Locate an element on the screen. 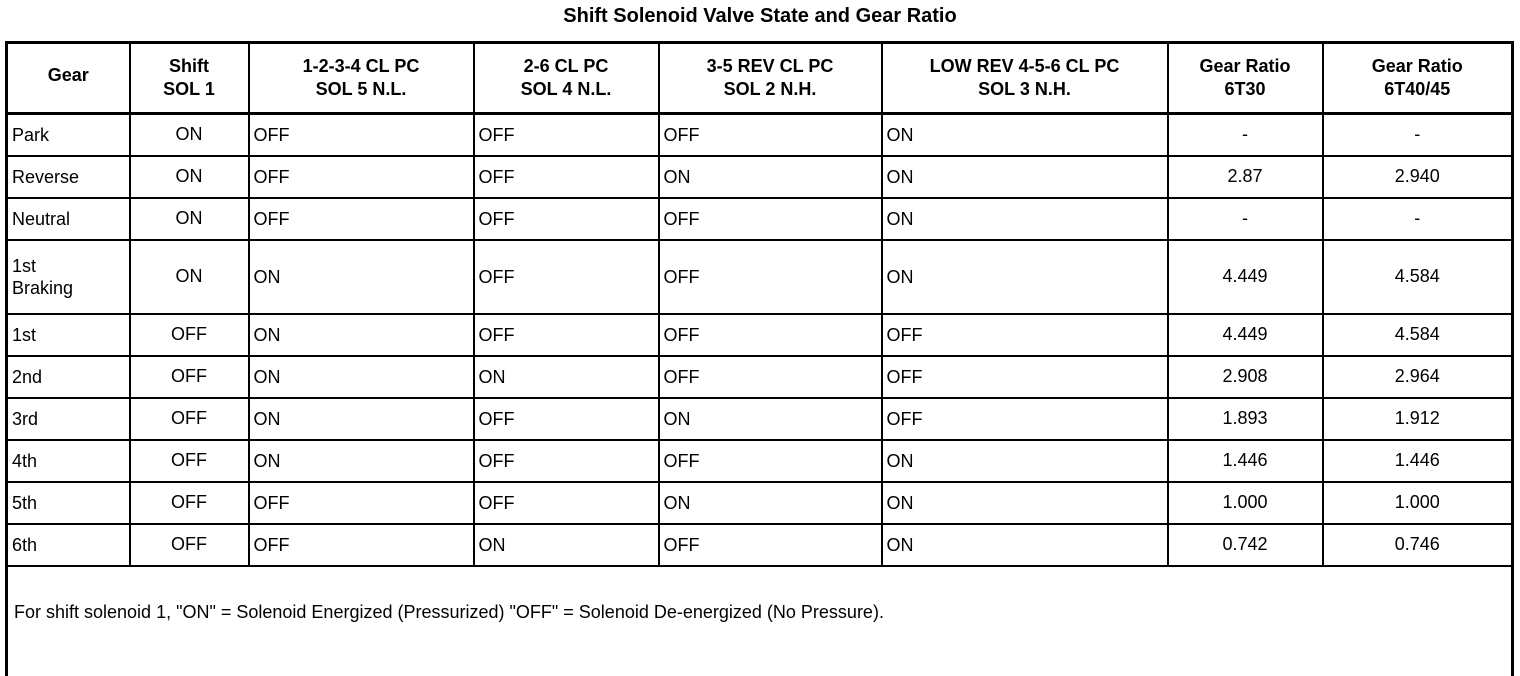 The image size is (1520, 676). ratio-cell: 1.893 is located at coordinates (1245, 418).